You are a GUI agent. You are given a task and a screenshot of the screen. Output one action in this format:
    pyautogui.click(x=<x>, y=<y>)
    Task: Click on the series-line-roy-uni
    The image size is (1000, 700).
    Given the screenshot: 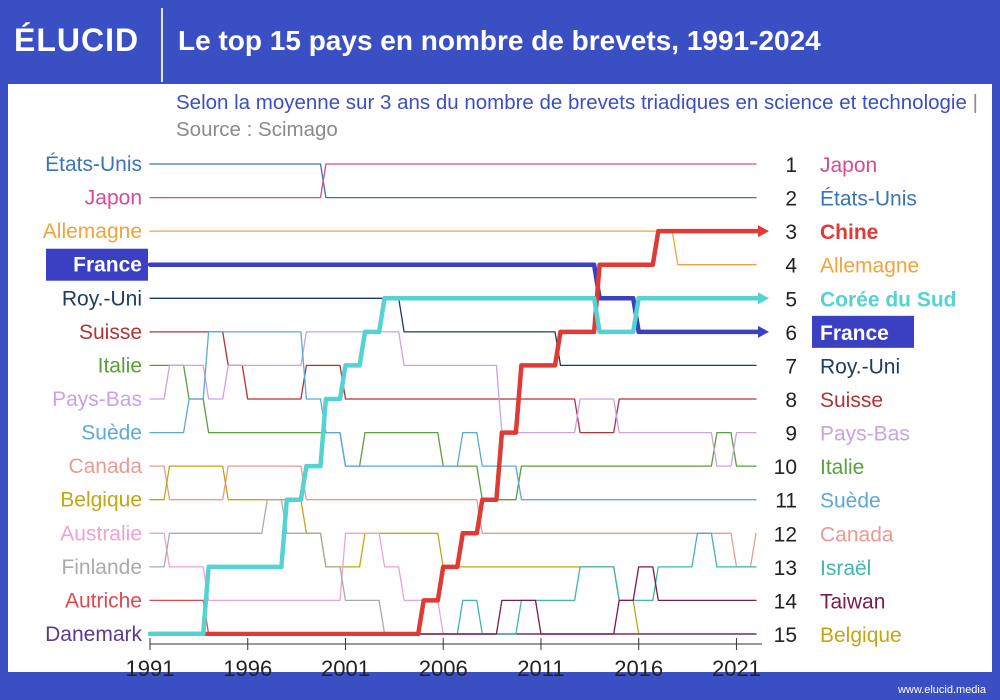 What is the action you would take?
    pyautogui.click(x=453, y=332)
    